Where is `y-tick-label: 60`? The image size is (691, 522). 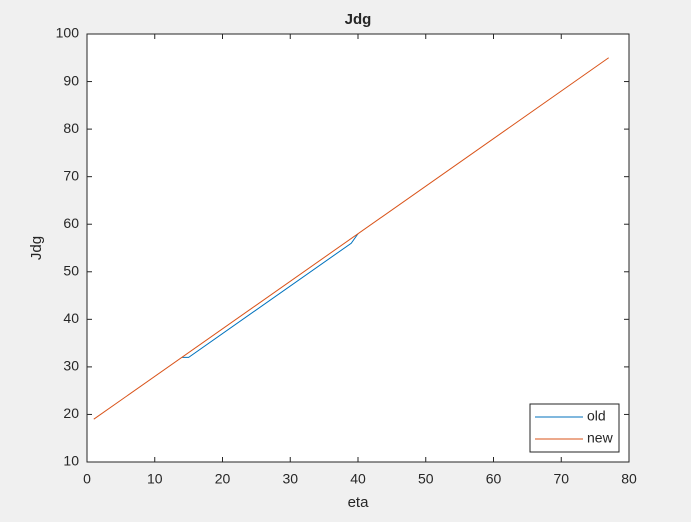
y-tick-label: 60 is located at coordinates (71, 223).